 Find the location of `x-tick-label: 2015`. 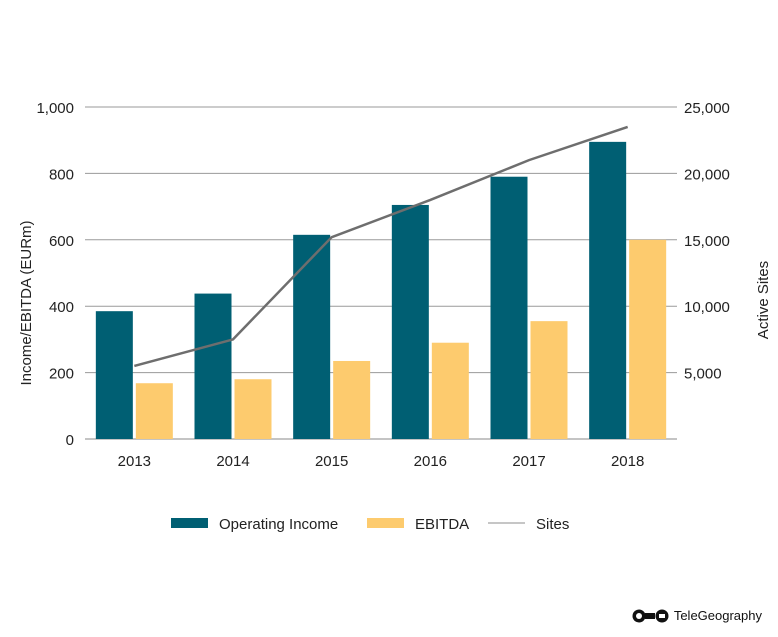

x-tick-label: 2015 is located at coordinates (331, 461).